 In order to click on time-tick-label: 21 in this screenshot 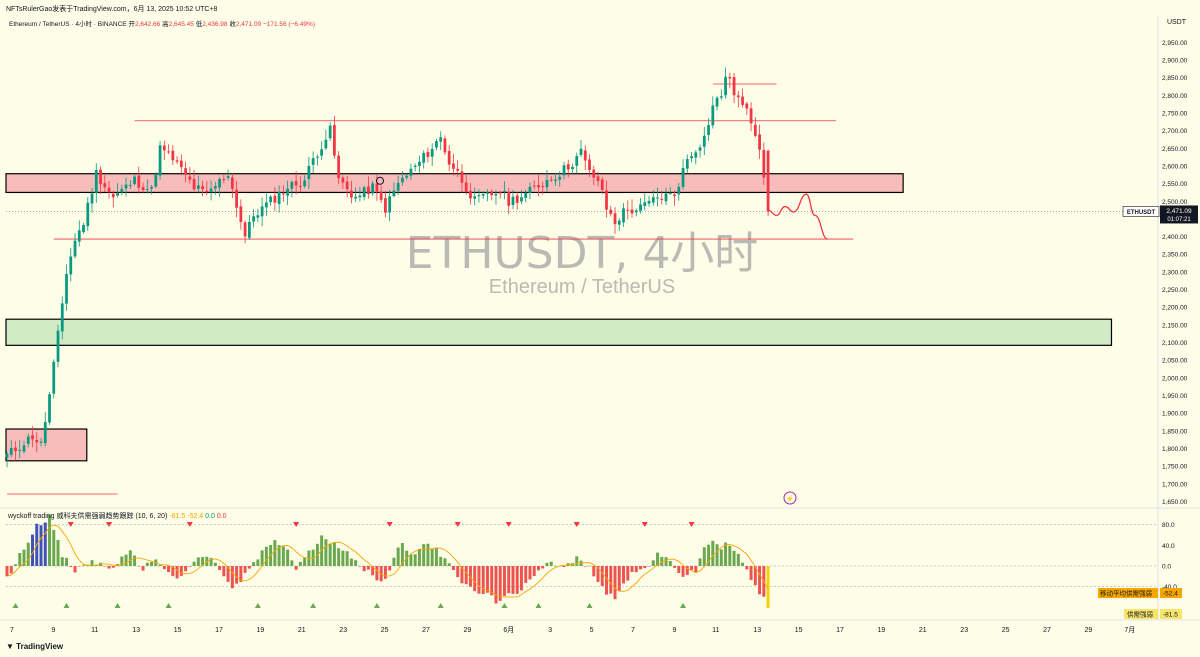, I will do `click(302, 630)`.